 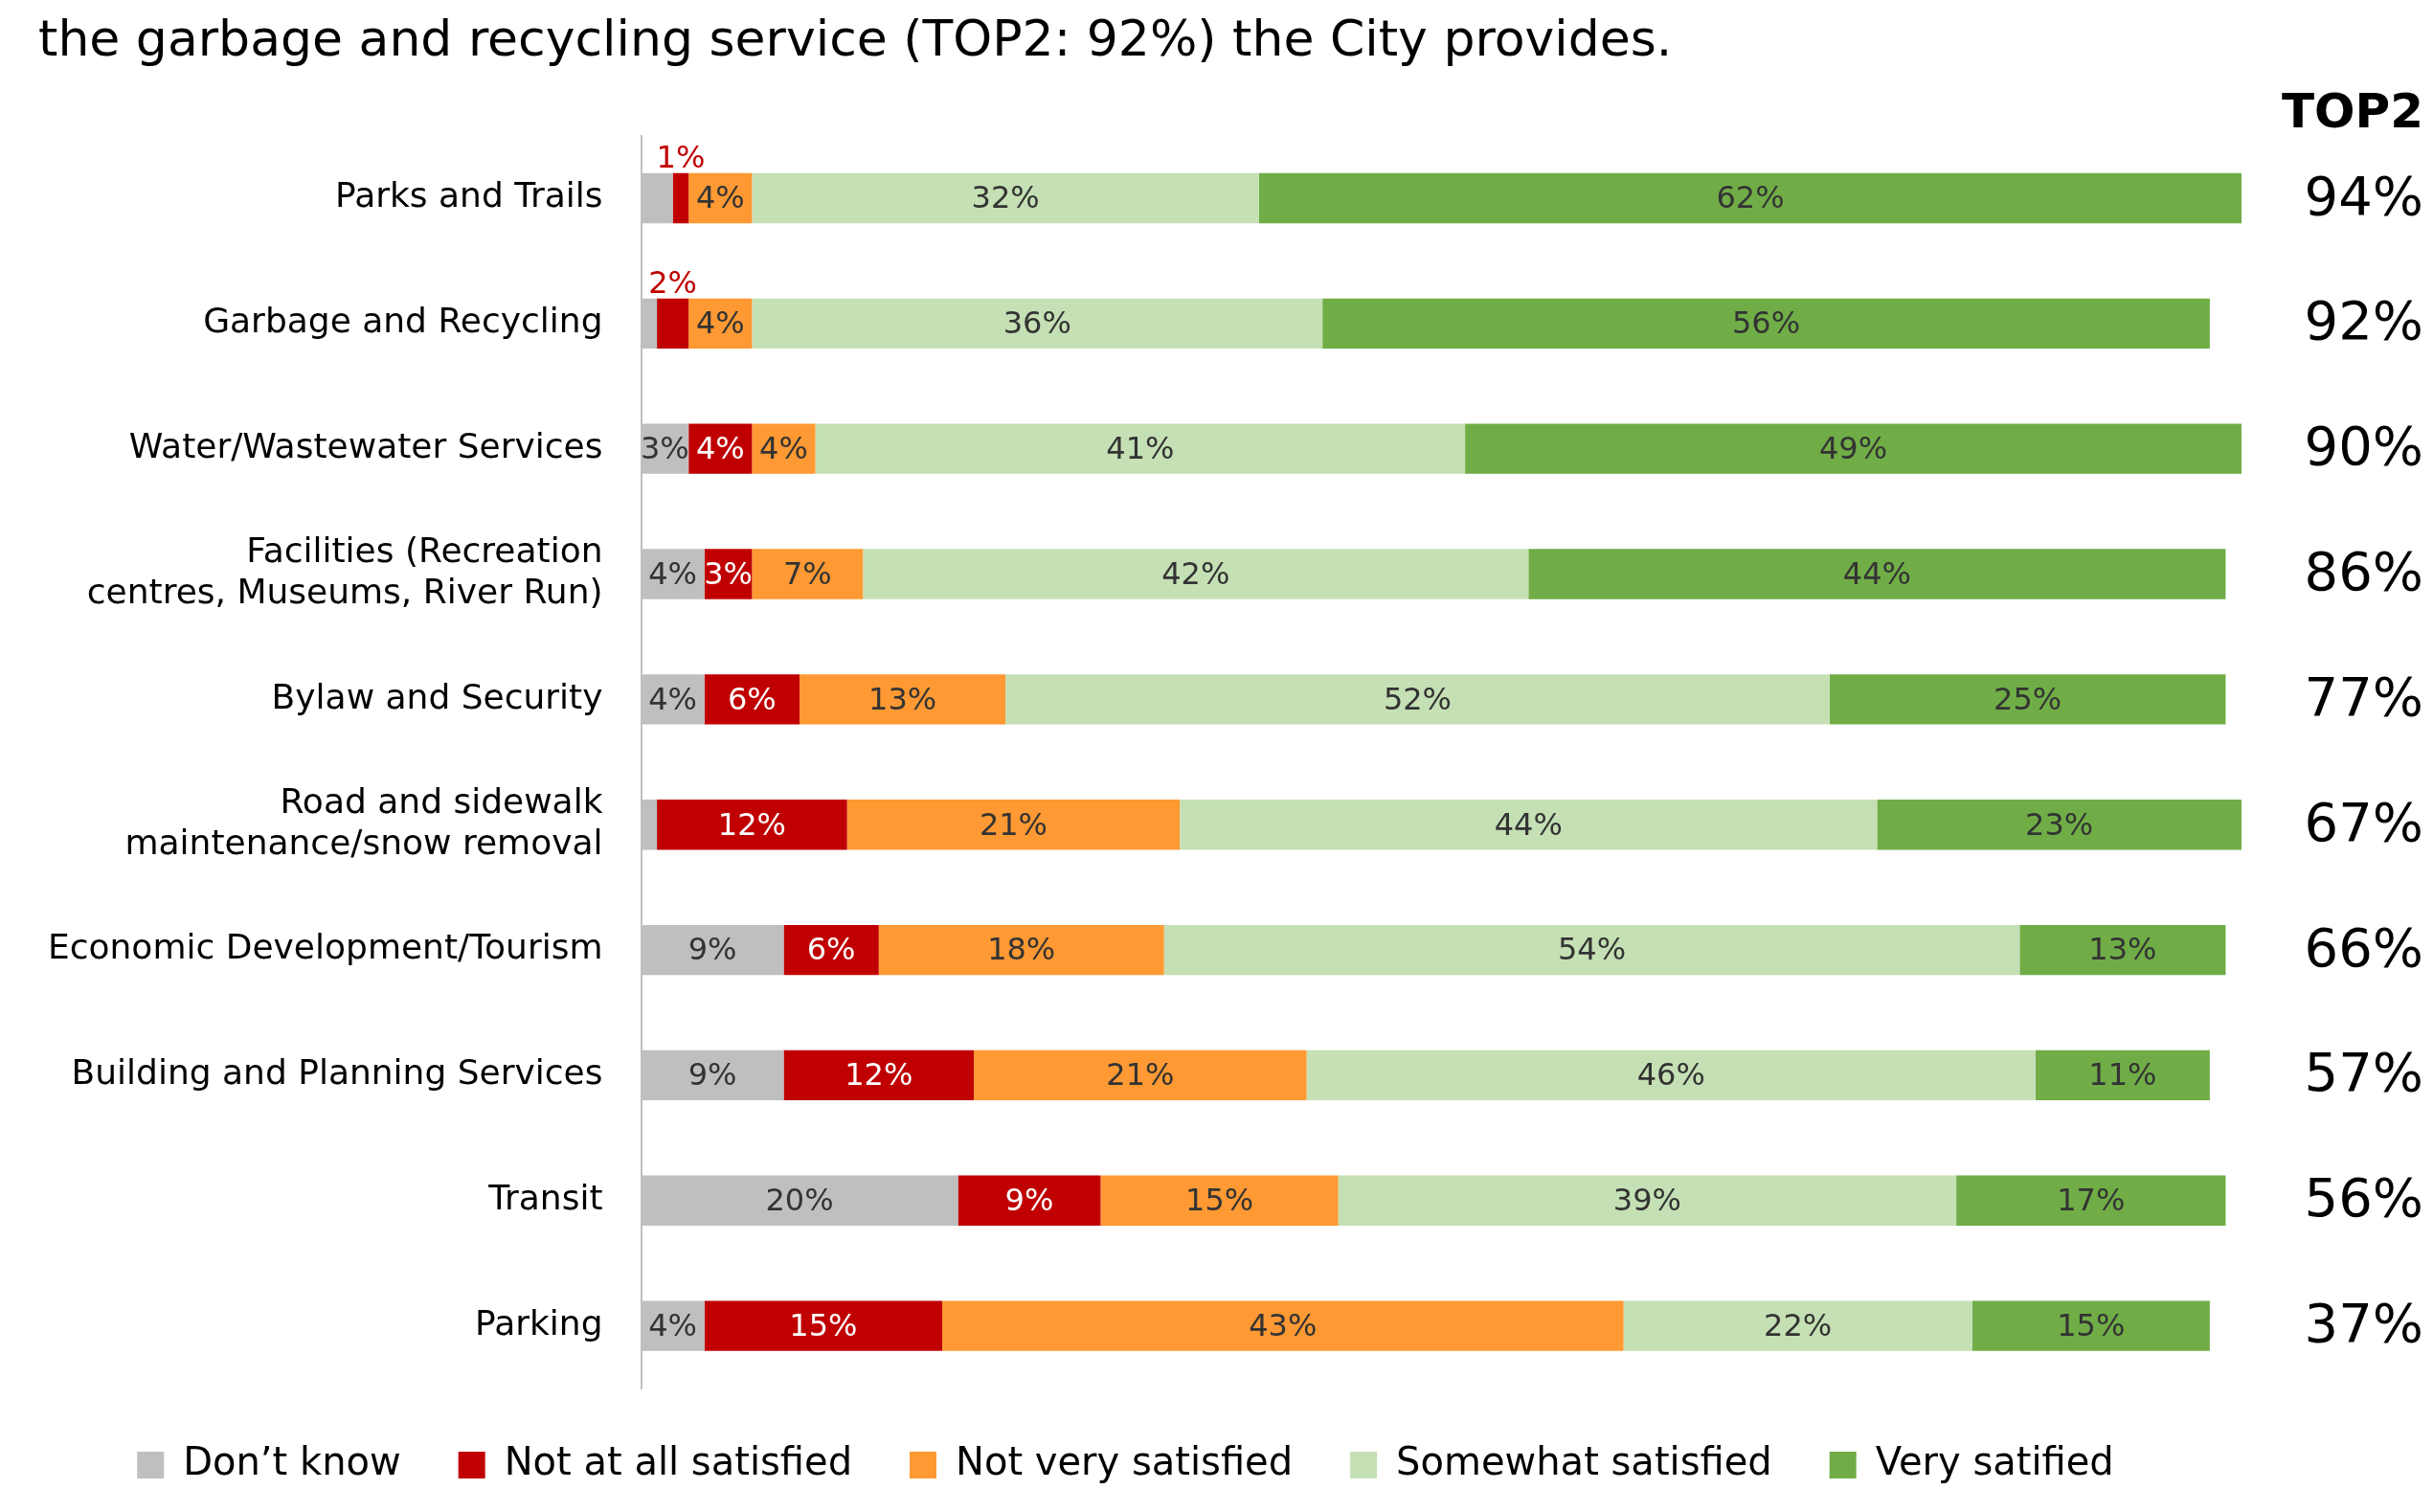 I want to click on y-tick-label: Bylaw and Security, so click(x=437, y=696).